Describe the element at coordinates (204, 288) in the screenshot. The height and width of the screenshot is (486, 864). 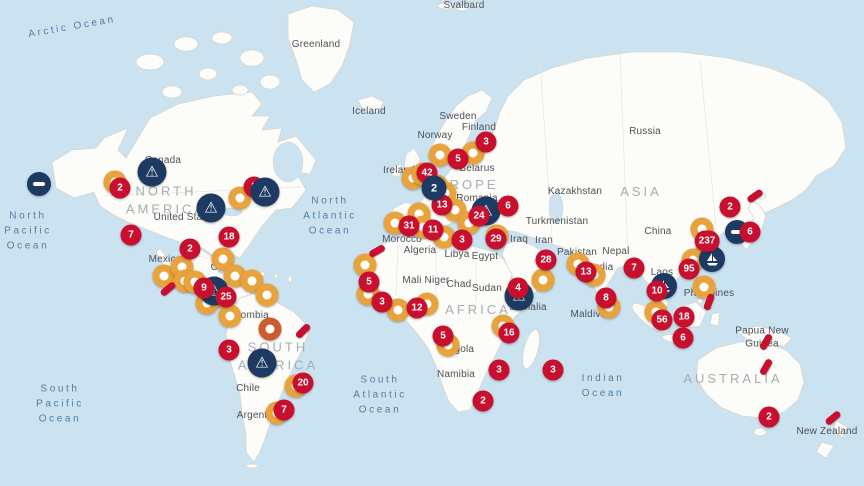
I see `incident-count-marker: 9` at that location.